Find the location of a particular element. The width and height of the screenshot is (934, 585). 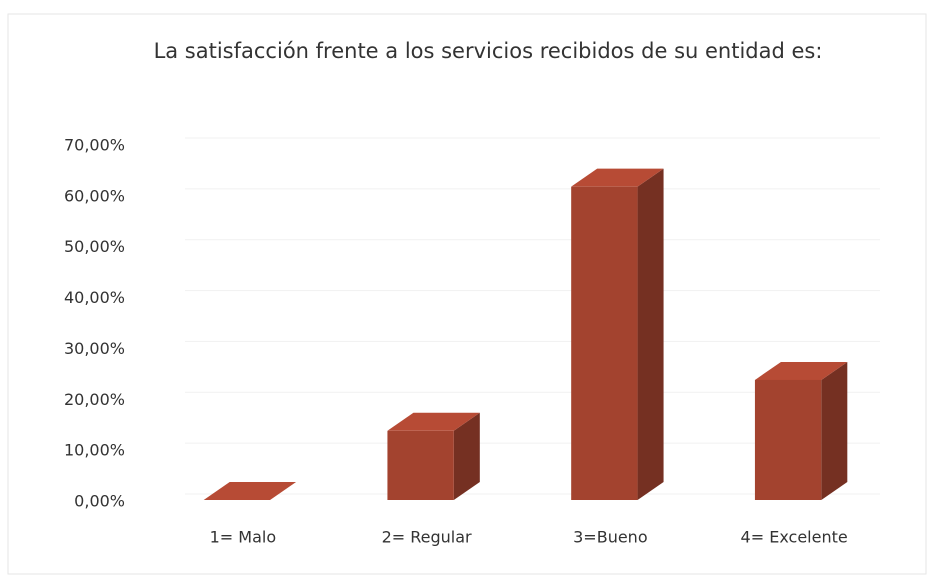

x-tick-label: 1= Malo is located at coordinates (243, 537).